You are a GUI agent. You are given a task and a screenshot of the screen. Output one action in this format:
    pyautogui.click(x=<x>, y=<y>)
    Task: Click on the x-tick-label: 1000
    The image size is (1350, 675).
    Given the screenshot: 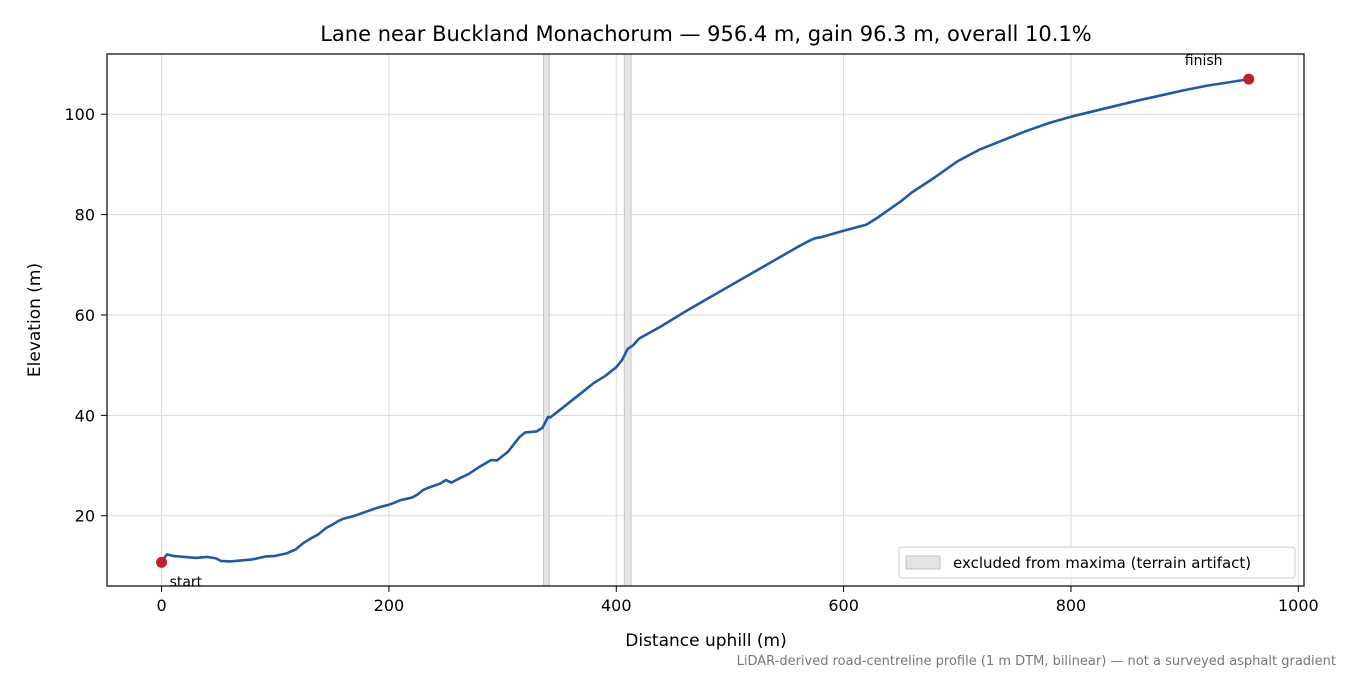 What is the action you would take?
    pyautogui.click(x=1298, y=605)
    